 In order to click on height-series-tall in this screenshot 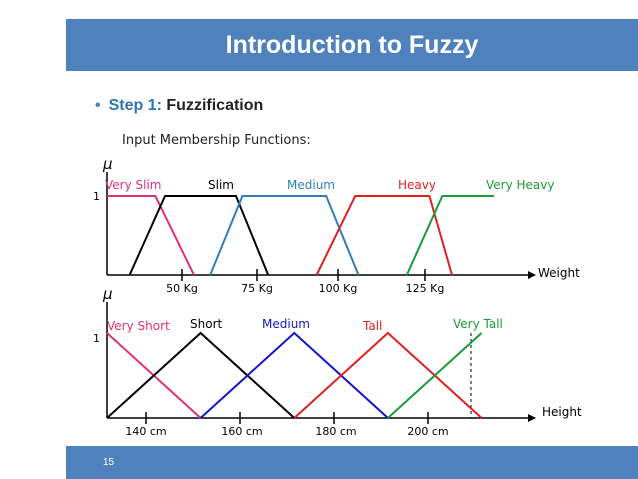, I will do `click(388, 375)`.